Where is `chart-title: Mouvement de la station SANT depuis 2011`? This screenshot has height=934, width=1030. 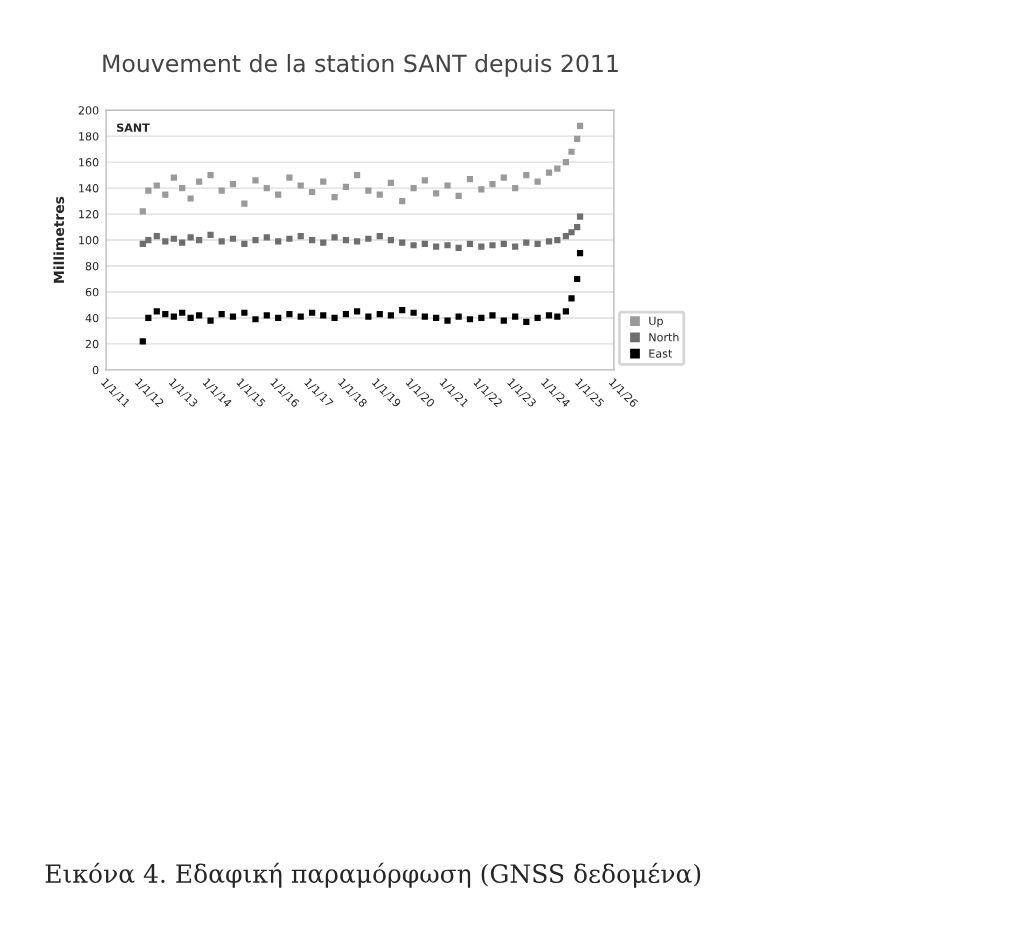
chart-title: Mouvement de la station SANT depuis 2011 is located at coordinates (360, 65).